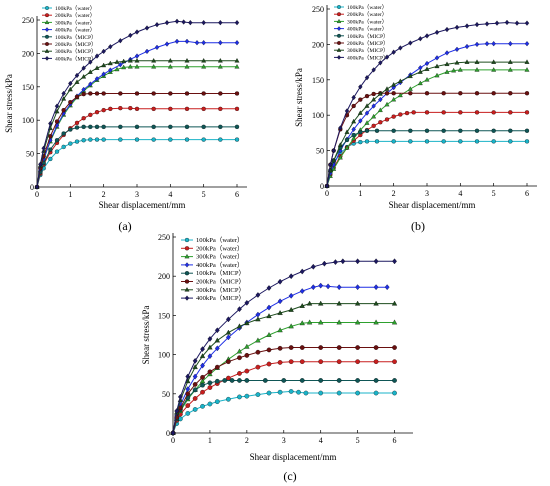 This screenshot has height=486, width=550. I want to click on y-tick-label: 100, so click(28, 120).